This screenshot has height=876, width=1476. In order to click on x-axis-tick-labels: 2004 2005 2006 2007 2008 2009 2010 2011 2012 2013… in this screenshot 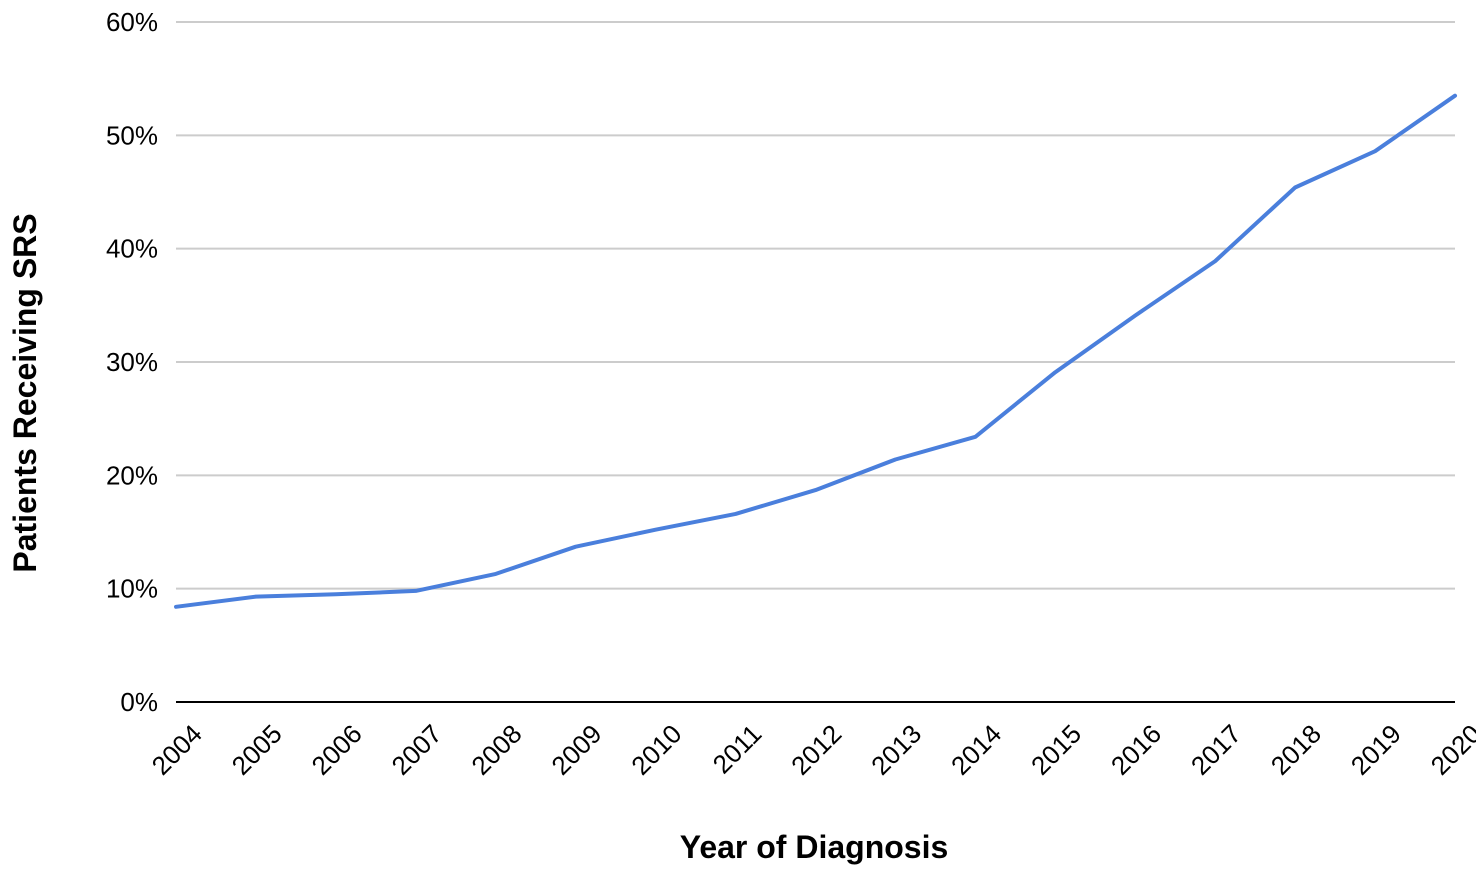, I will do `click(811, 750)`.